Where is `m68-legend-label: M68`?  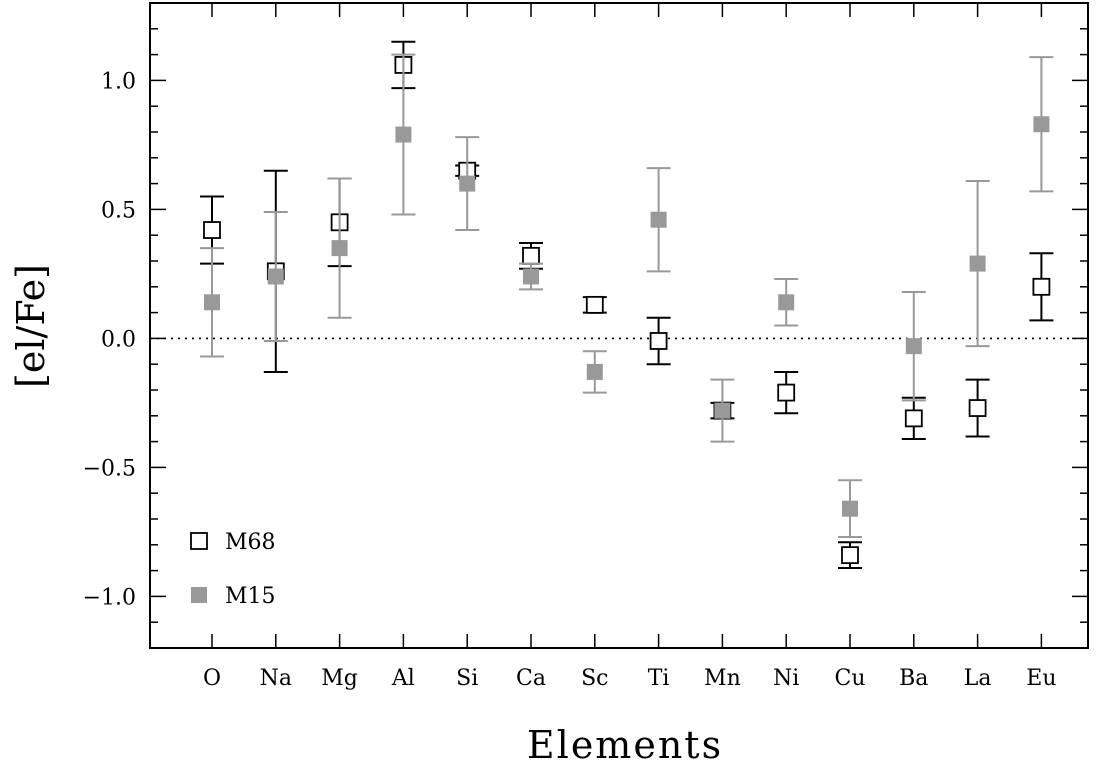
m68-legend-label: M68 is located at coordinates (250, 542).